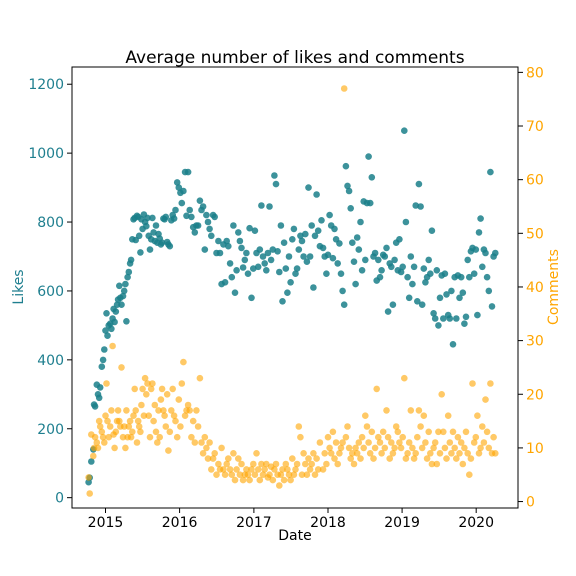 This screenshot has height=576, width=576. What do you see at coordinates (535, 342) in the screenshot?
I see `y-right-tick-label: 30` at bounding box center [535, 342].